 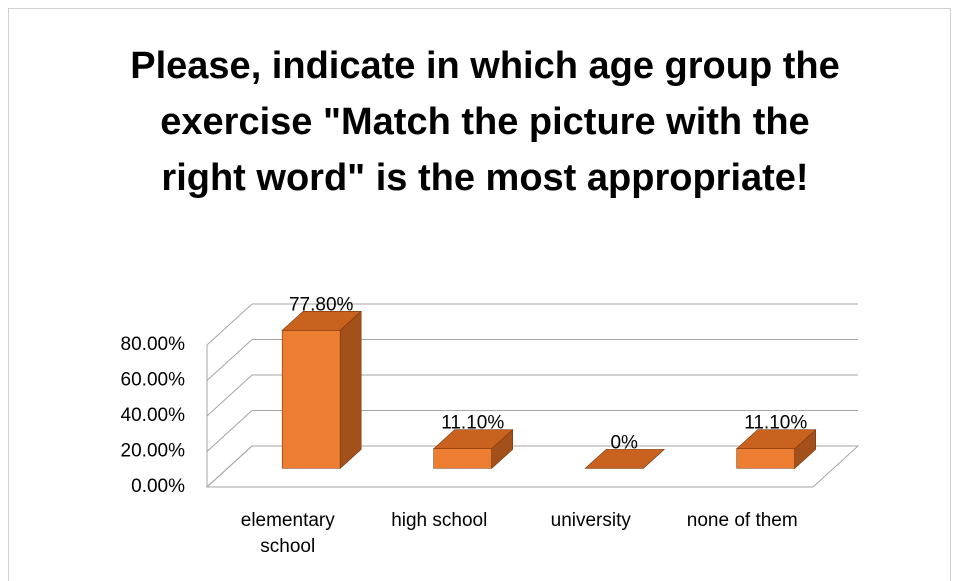 What do you see at coordinates (153, 380) in the screenshot?
I see `y-tick-label: 60.00%` at bounding box center [153, 380].